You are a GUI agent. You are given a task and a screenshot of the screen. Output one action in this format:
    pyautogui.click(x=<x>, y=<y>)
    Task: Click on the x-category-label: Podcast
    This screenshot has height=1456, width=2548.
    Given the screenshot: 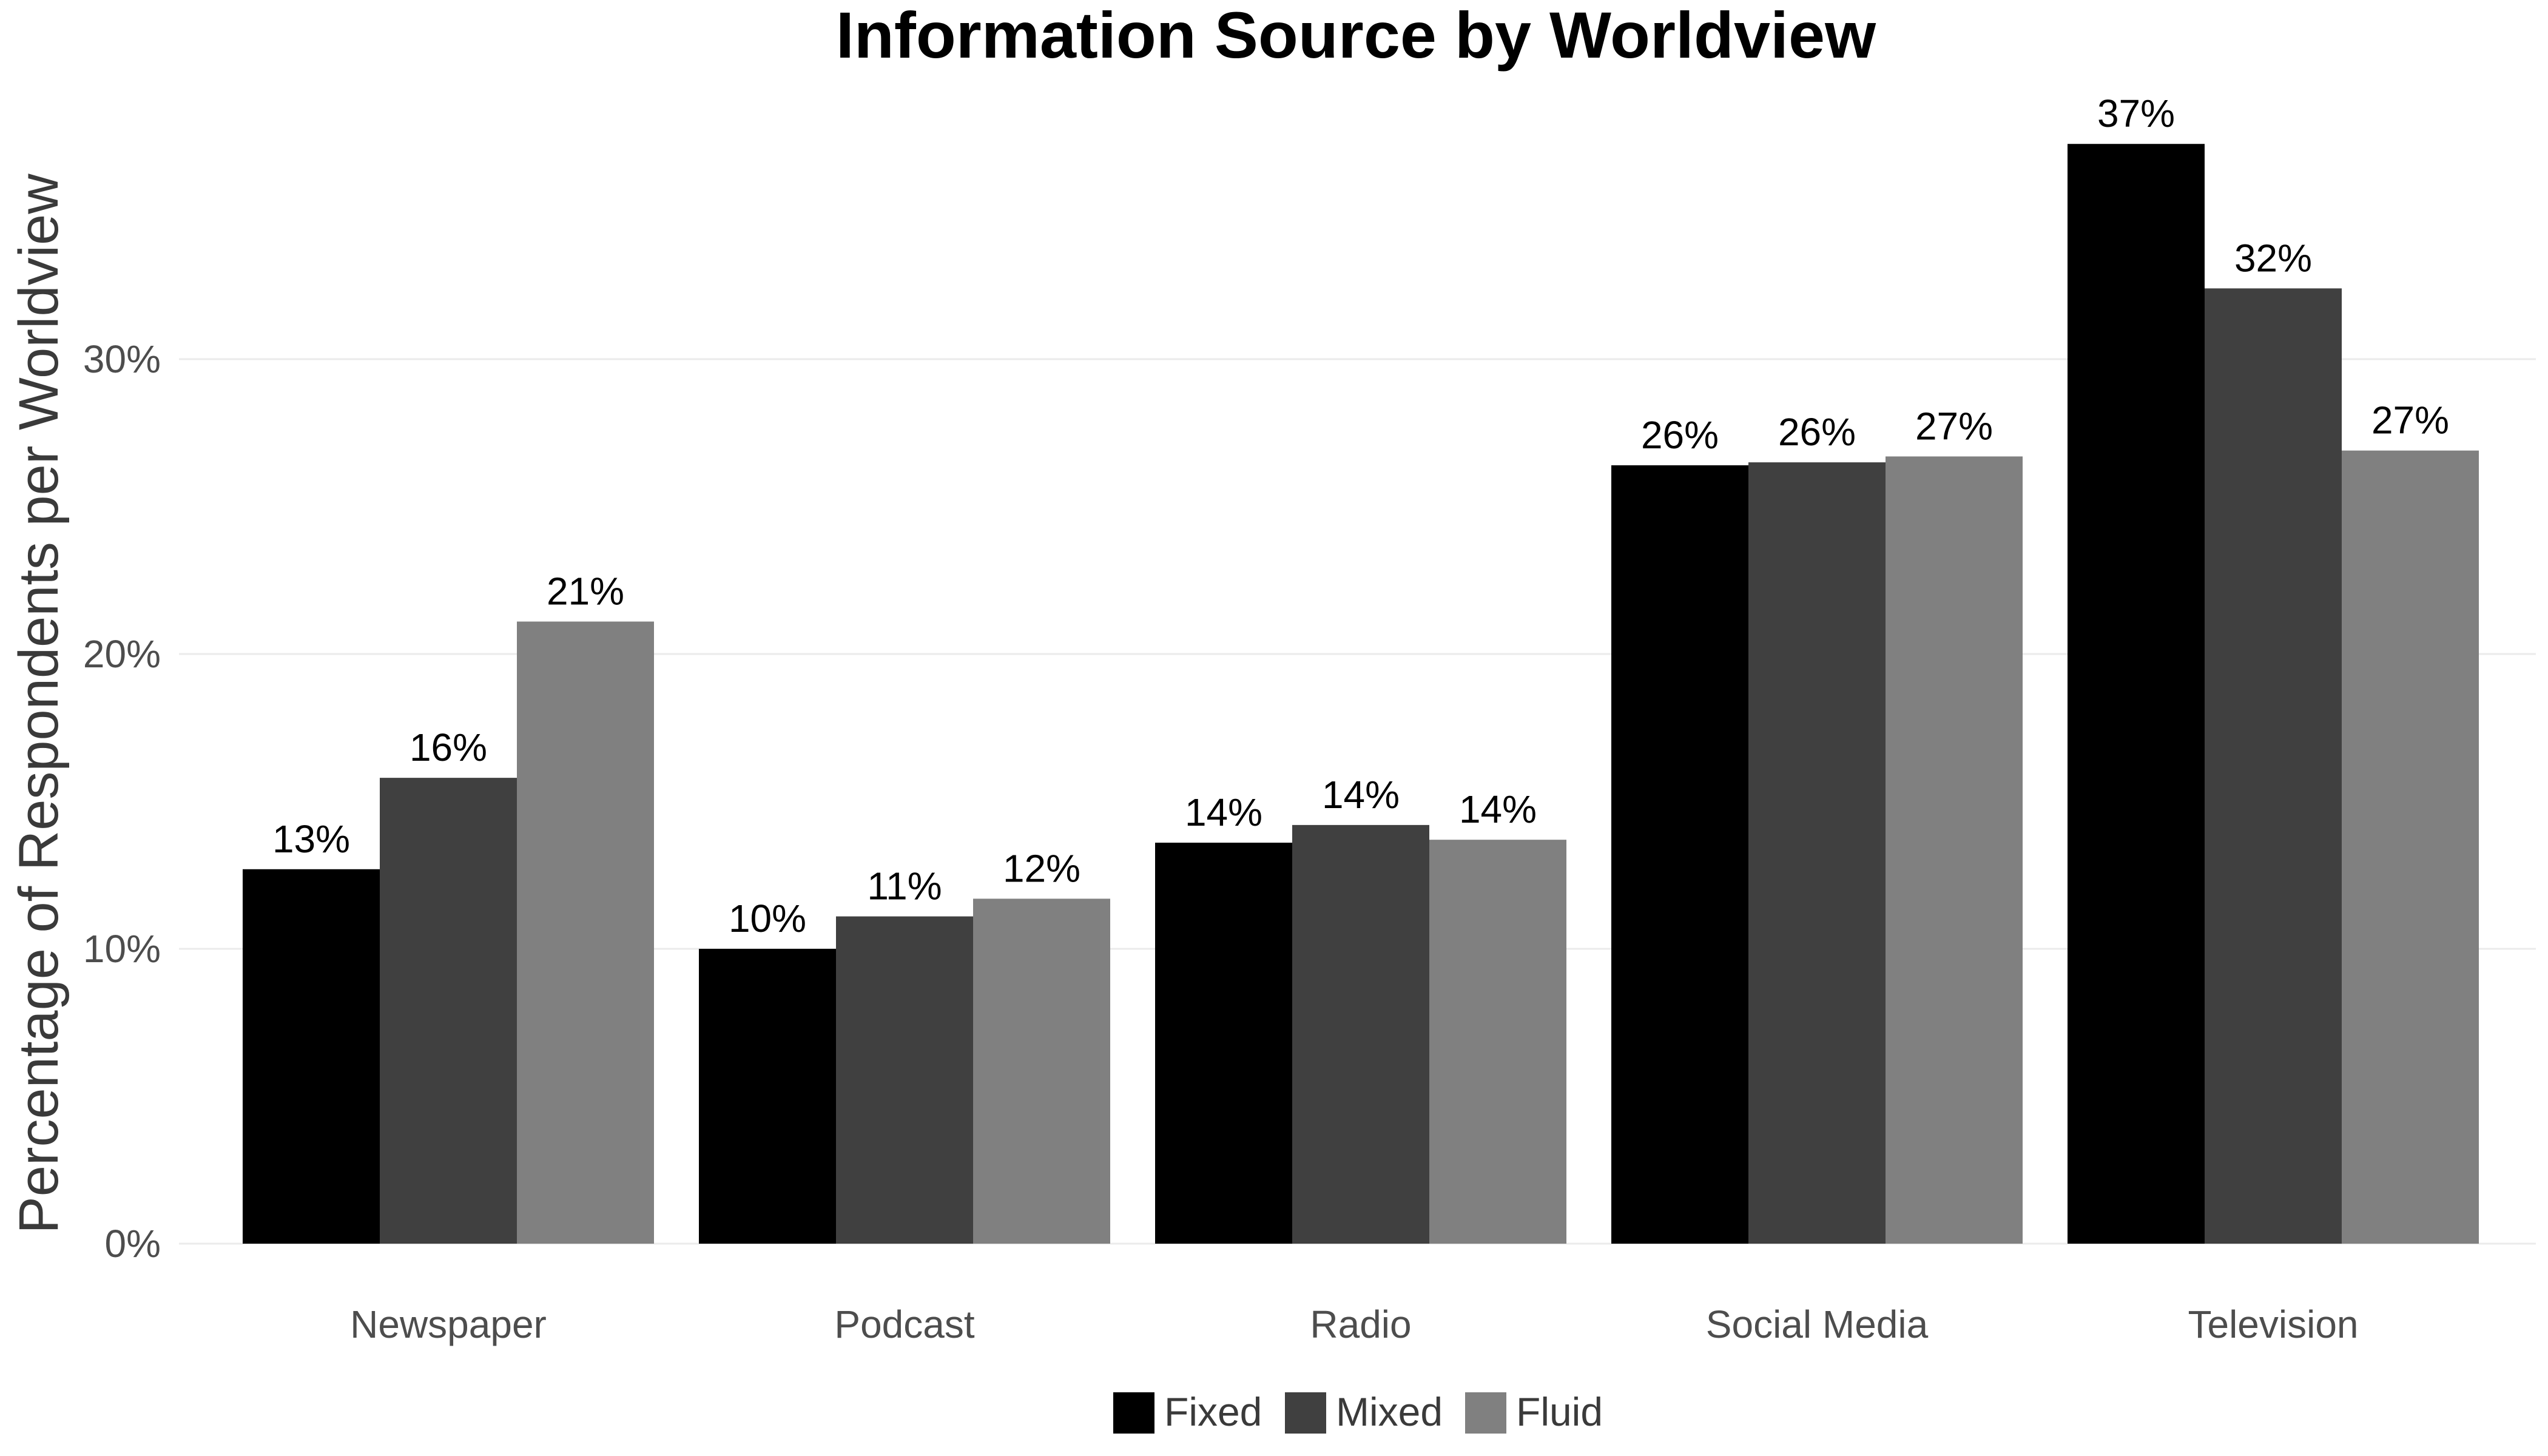 What is the action you would take?
    pyautogui.click(x=904, y=1324)
    